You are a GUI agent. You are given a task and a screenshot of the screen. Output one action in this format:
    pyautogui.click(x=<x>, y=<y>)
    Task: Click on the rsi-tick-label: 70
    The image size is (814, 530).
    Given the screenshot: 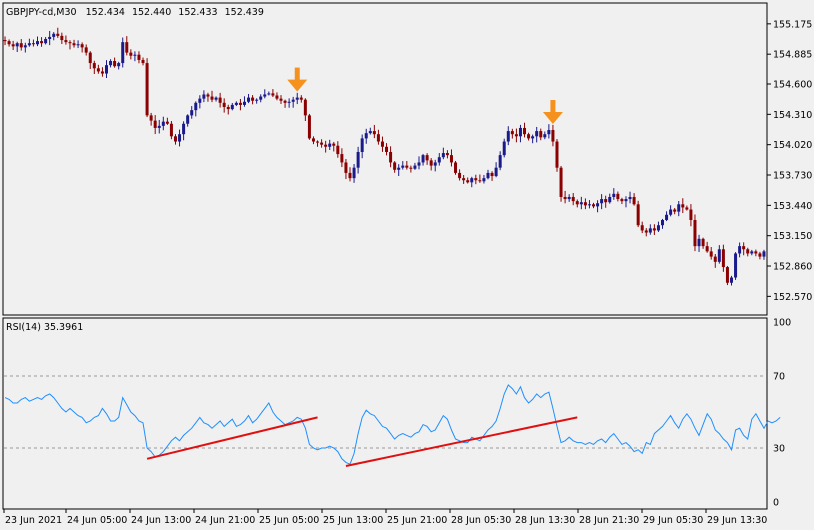 What is the action you would take?
    pyautogui.click(x=779, y=377)
    